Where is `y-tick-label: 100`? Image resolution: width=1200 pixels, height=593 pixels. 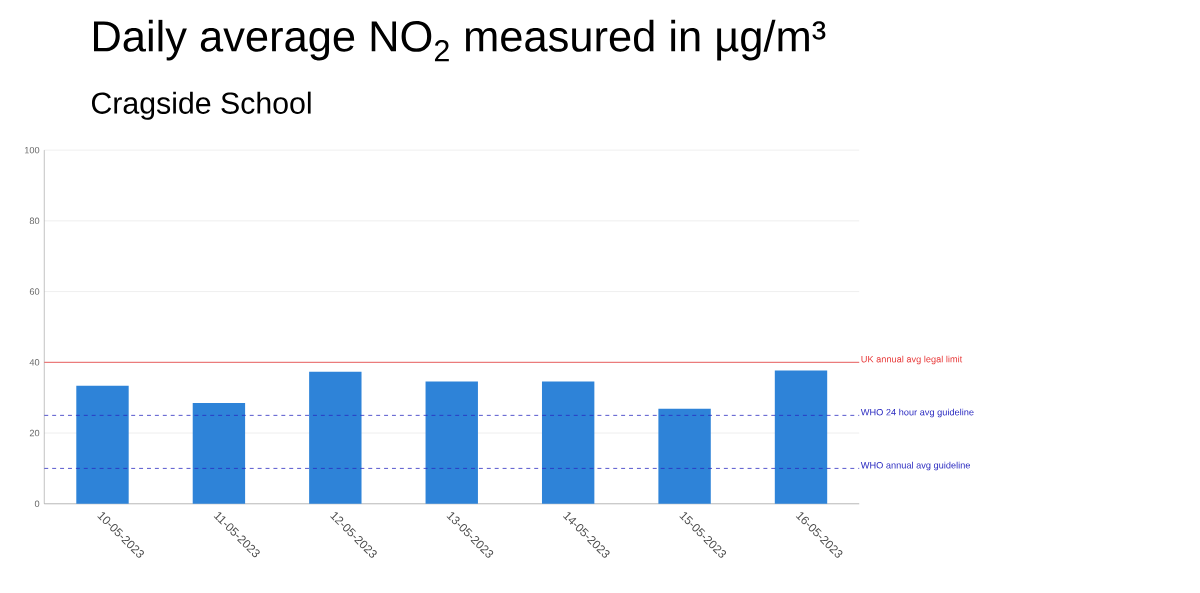
y-tick-label: 100 is located at coordinates (32, 150).